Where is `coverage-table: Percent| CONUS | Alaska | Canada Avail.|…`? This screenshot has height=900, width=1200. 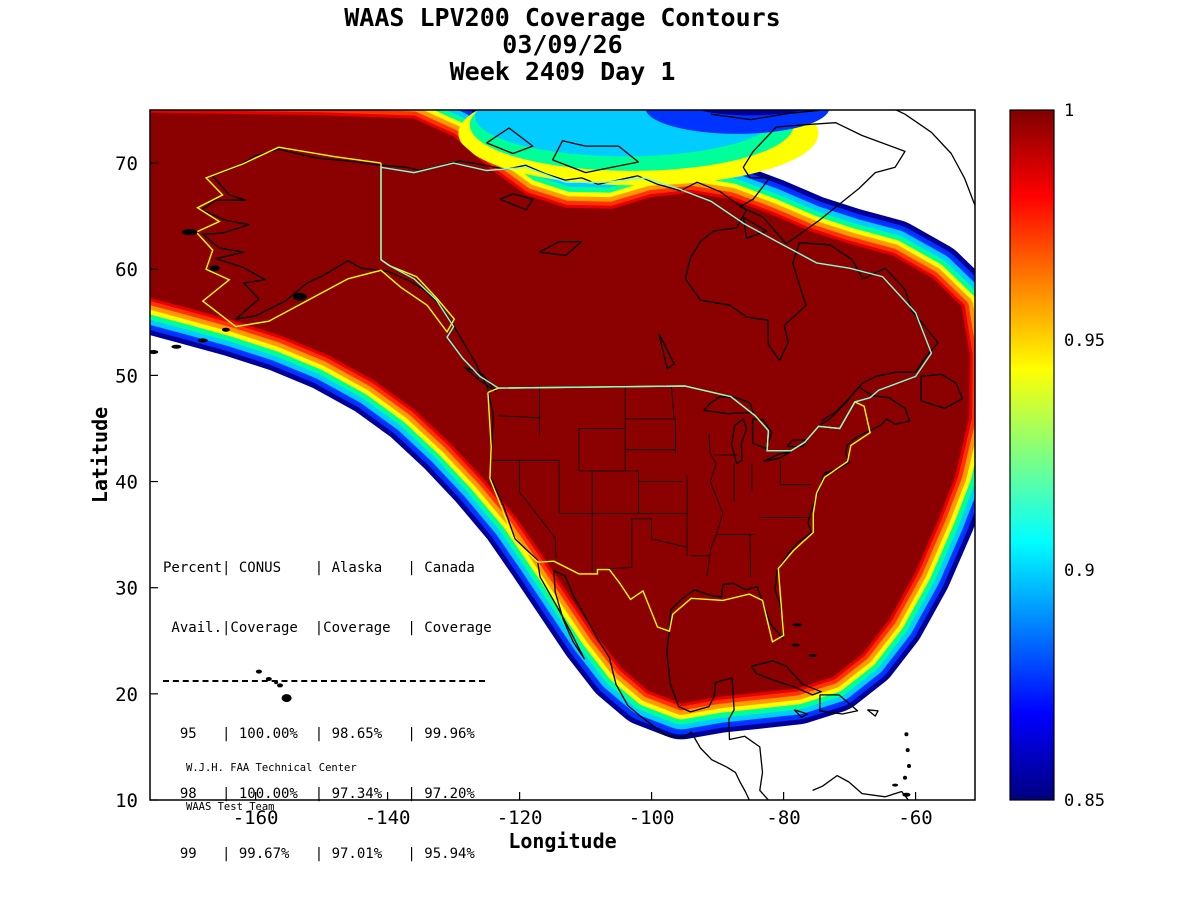
coverage-table: Percent| CONUS | Alaska | Canada Avail.|… is located at coordinates (327, 709).